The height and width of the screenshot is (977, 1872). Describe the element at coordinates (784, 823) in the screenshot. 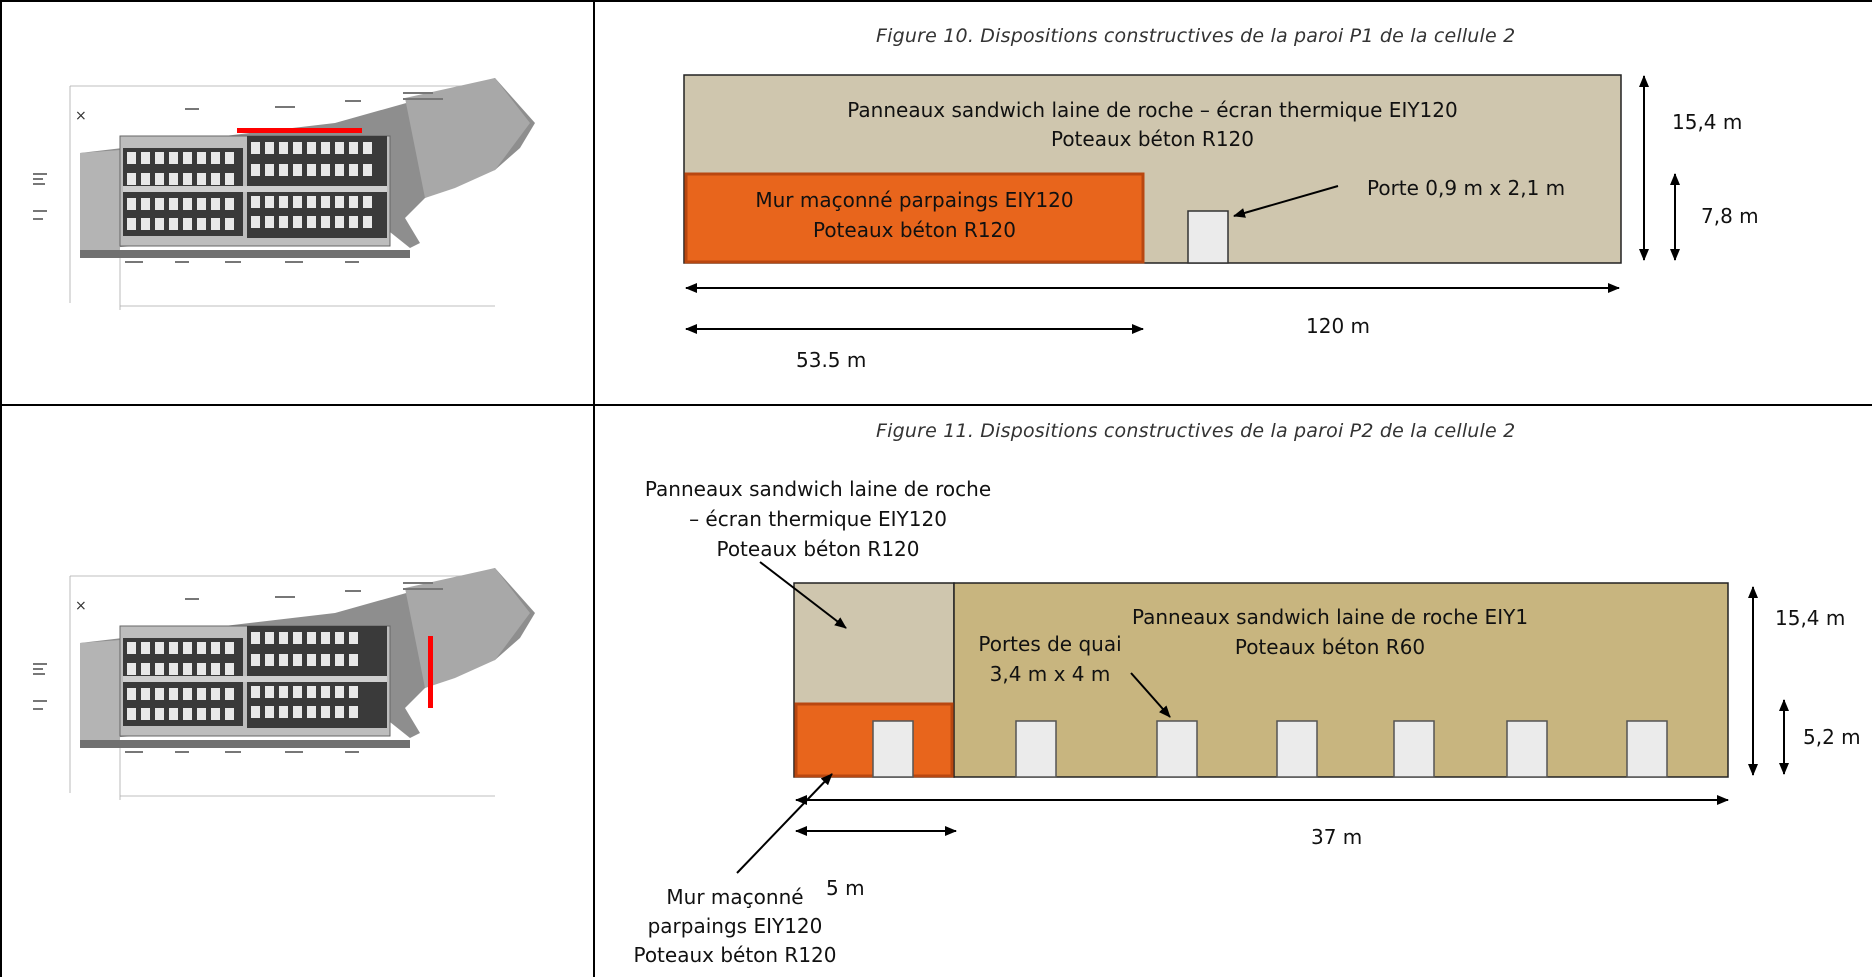

I see `p2-wall-pointer` at that location.